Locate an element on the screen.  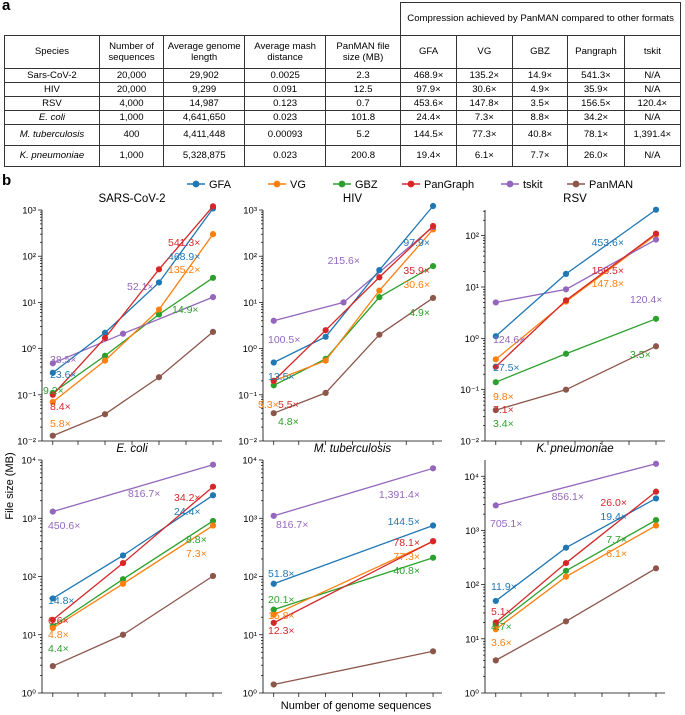
table-cell: 0.7 is located at coordinates (363, 103).